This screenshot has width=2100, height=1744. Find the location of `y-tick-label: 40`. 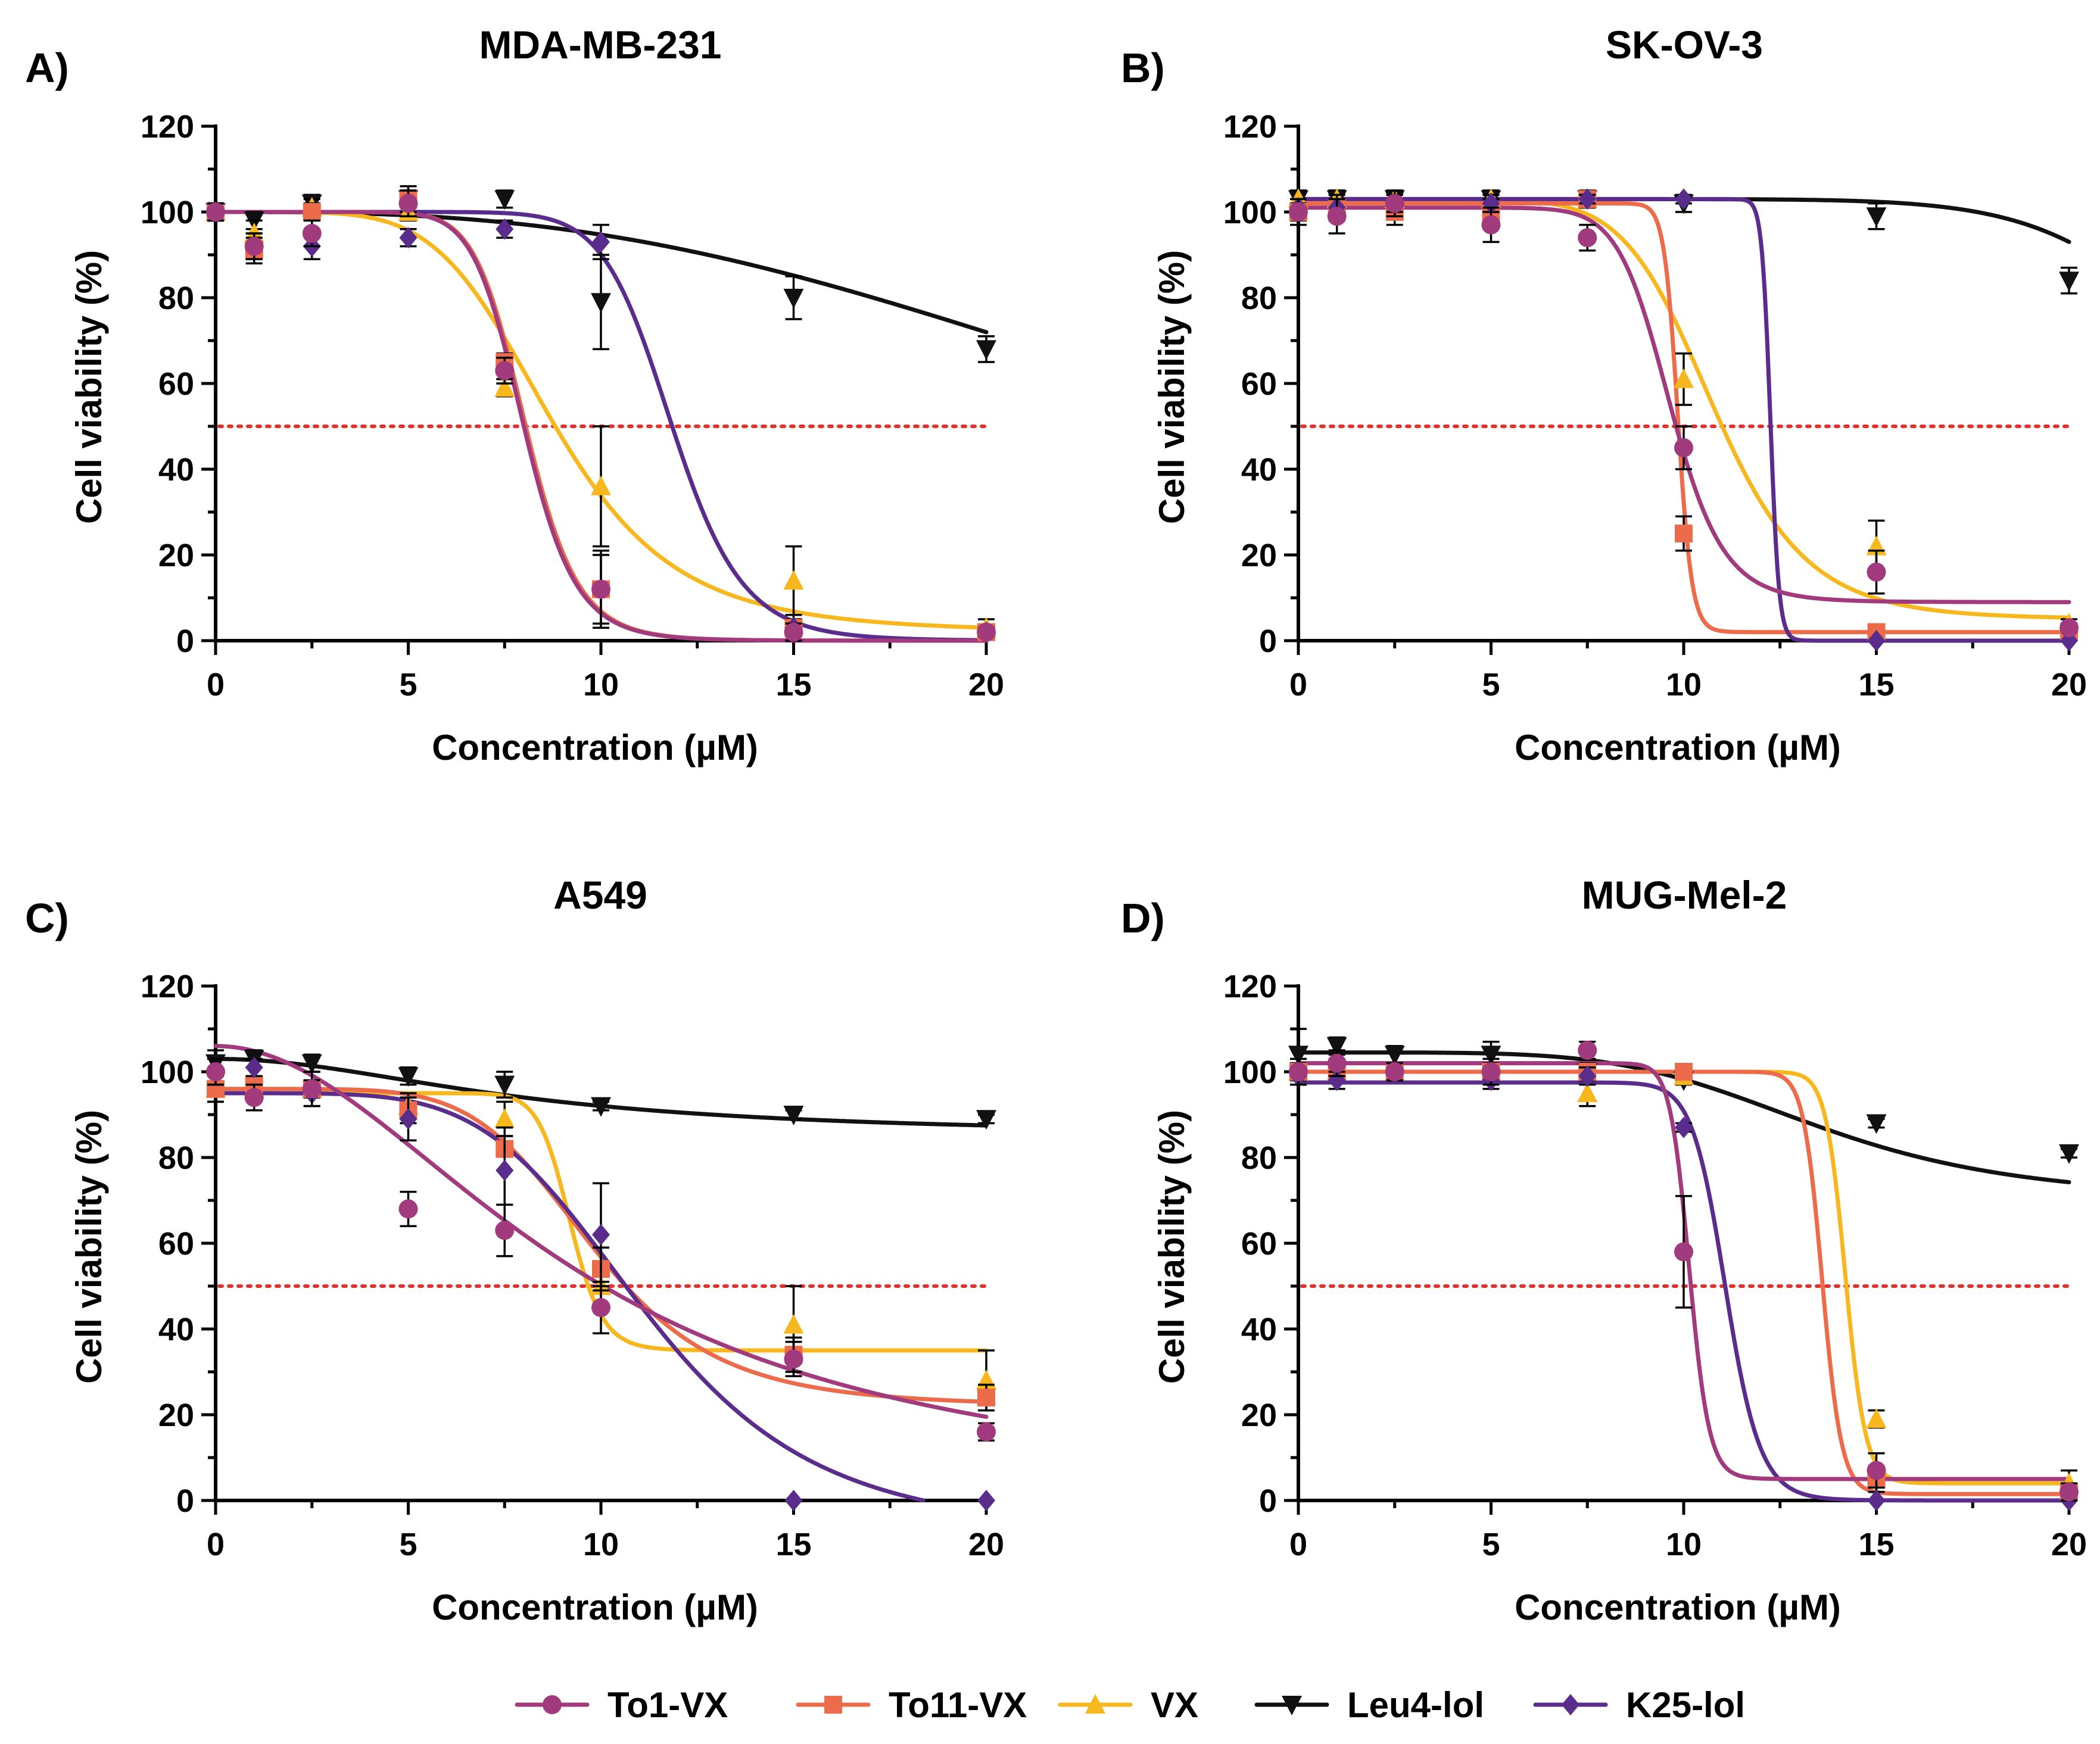

y-tick-label: 40 is located at coordinates (176, 1330).